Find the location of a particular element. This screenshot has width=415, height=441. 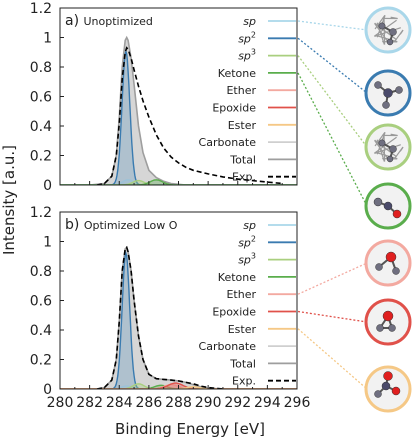

panel-label: b) Optimized Low O is located at coordinates (121, 225).